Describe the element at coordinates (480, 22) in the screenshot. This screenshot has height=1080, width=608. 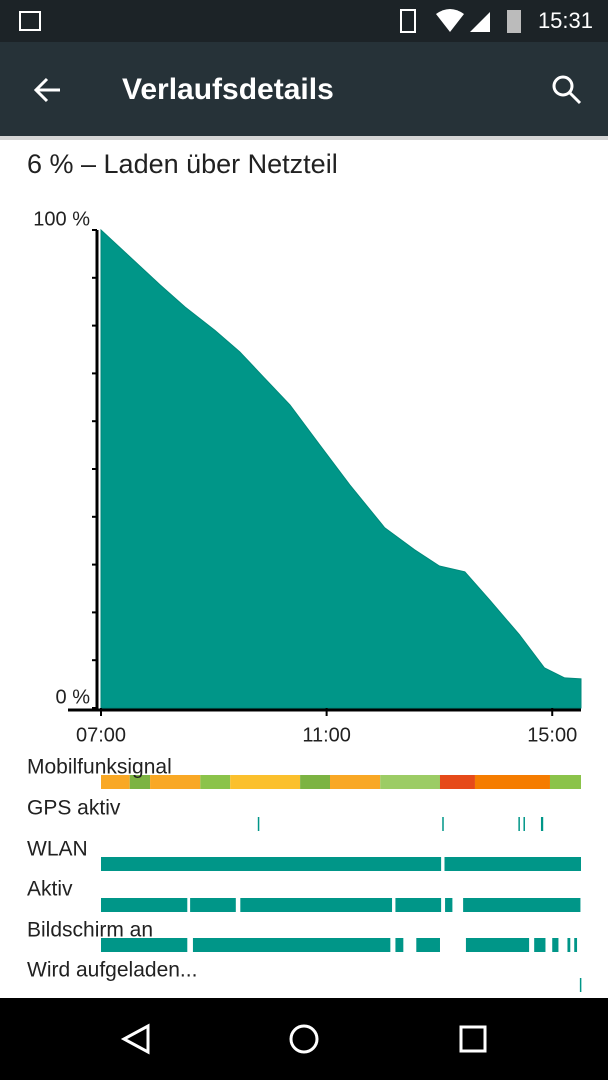
I see `signal-icon` at that location.